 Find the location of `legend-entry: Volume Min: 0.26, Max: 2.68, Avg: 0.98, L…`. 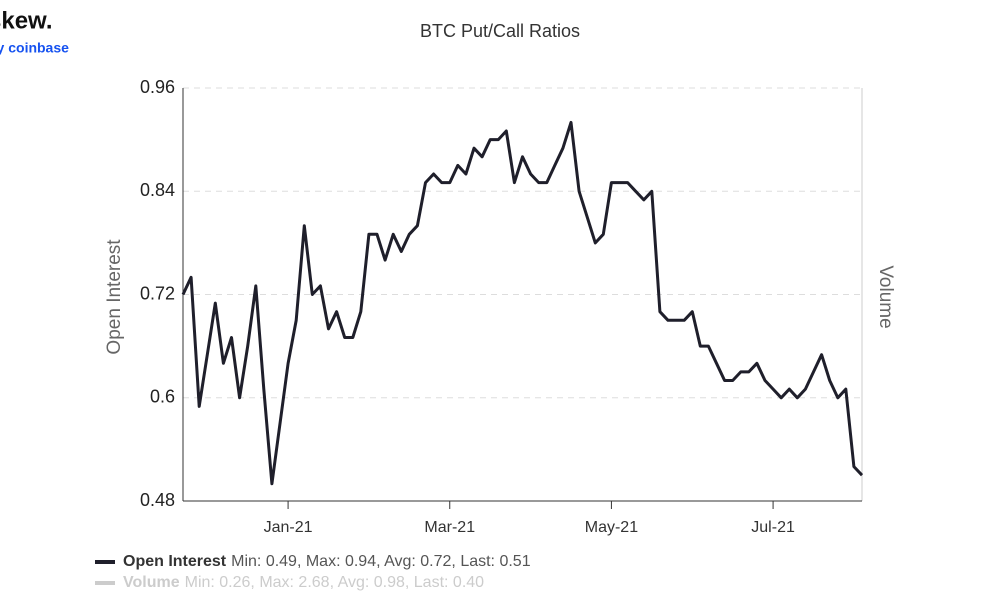

legend-entry: Volume Min: 0.26, Max: 2.68, Avg: 0.98, L… is located at coordinates (303, 582).